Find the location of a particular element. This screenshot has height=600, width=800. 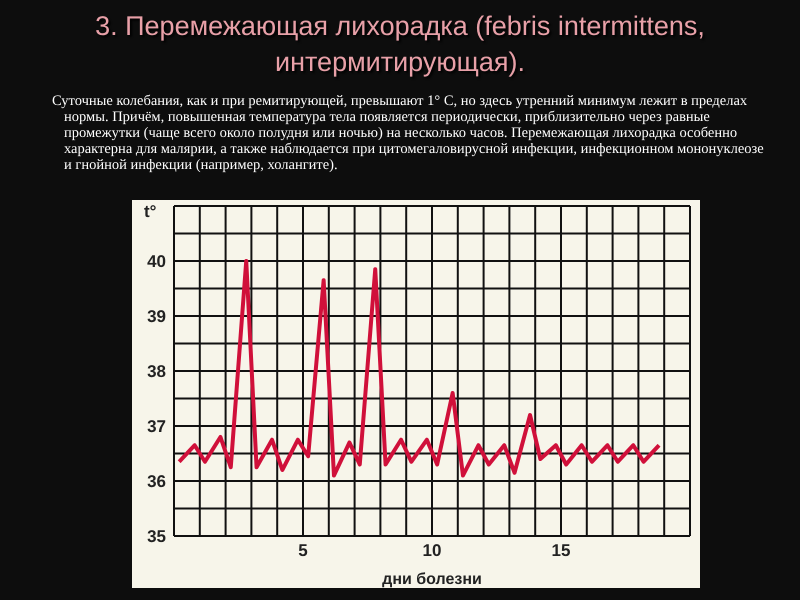

x-tick-label: 10 is located at coordinates (432, 550).